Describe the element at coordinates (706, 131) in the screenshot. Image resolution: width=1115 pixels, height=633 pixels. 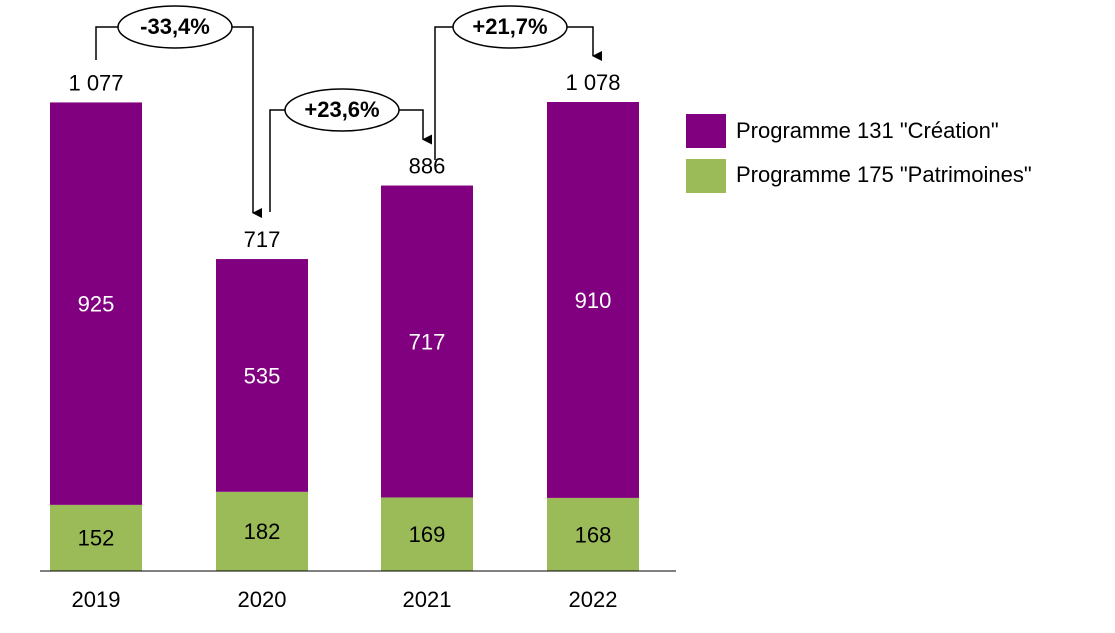
I see `legend-swatch-creation` at that location.